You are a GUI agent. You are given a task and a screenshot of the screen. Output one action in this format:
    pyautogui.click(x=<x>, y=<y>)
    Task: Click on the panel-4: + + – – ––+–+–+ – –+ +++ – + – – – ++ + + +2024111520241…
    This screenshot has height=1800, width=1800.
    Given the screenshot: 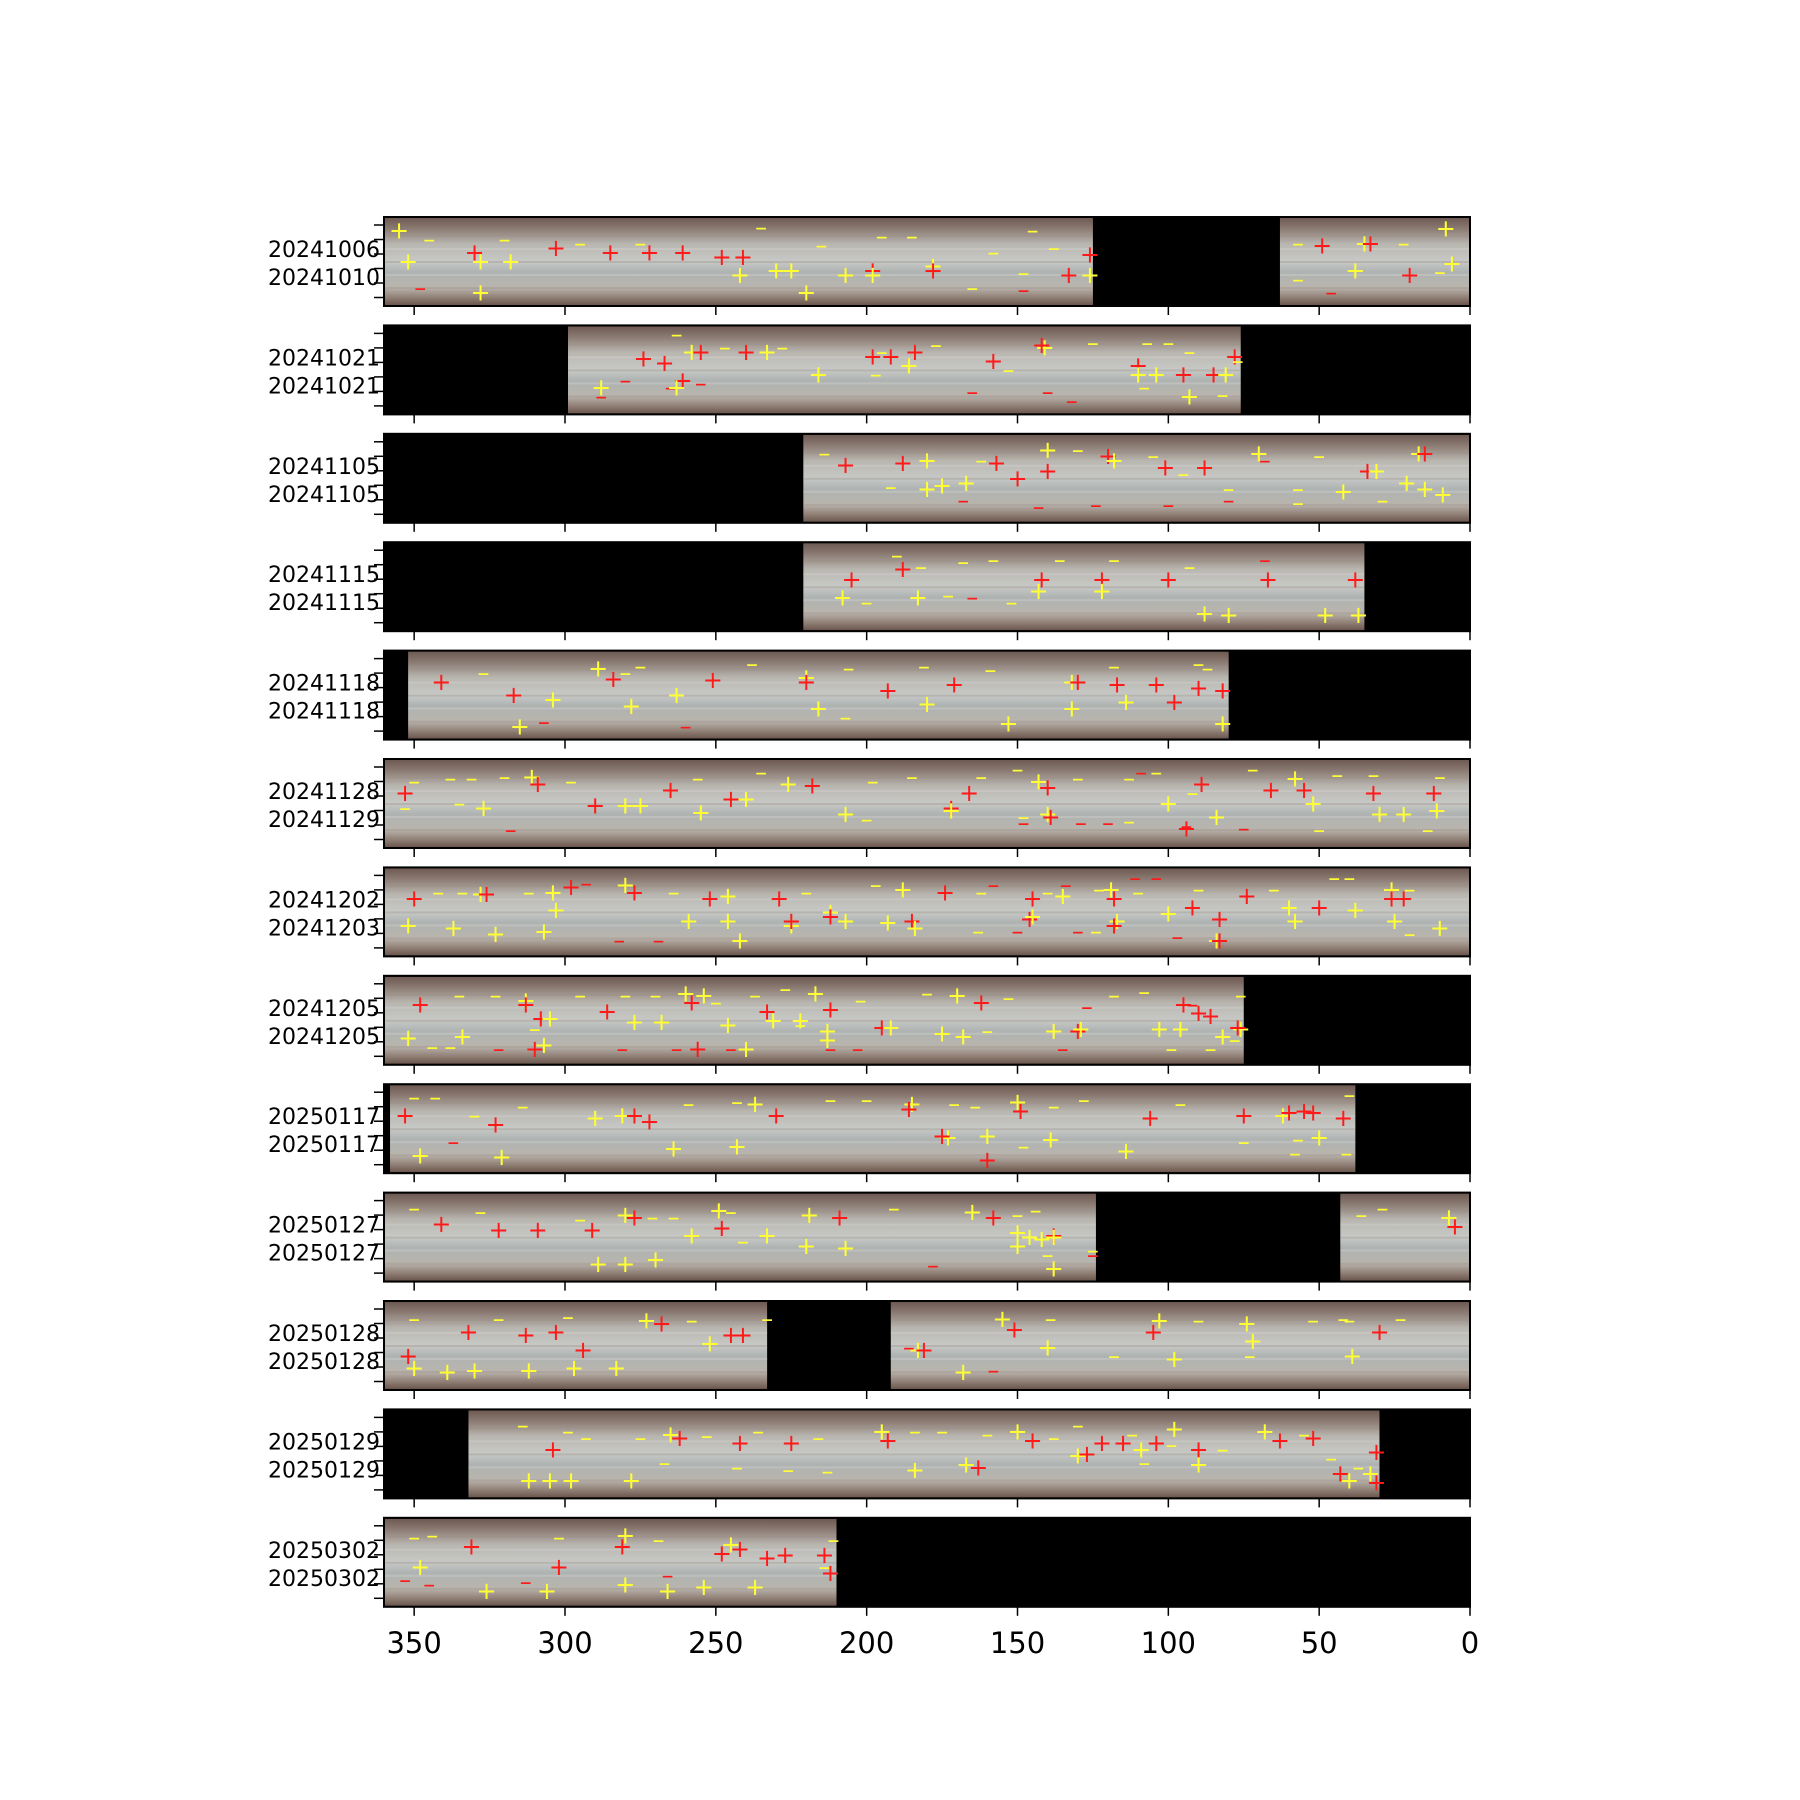 What is the action you would take?
    pyautogui.click(x=869, y=591)
    